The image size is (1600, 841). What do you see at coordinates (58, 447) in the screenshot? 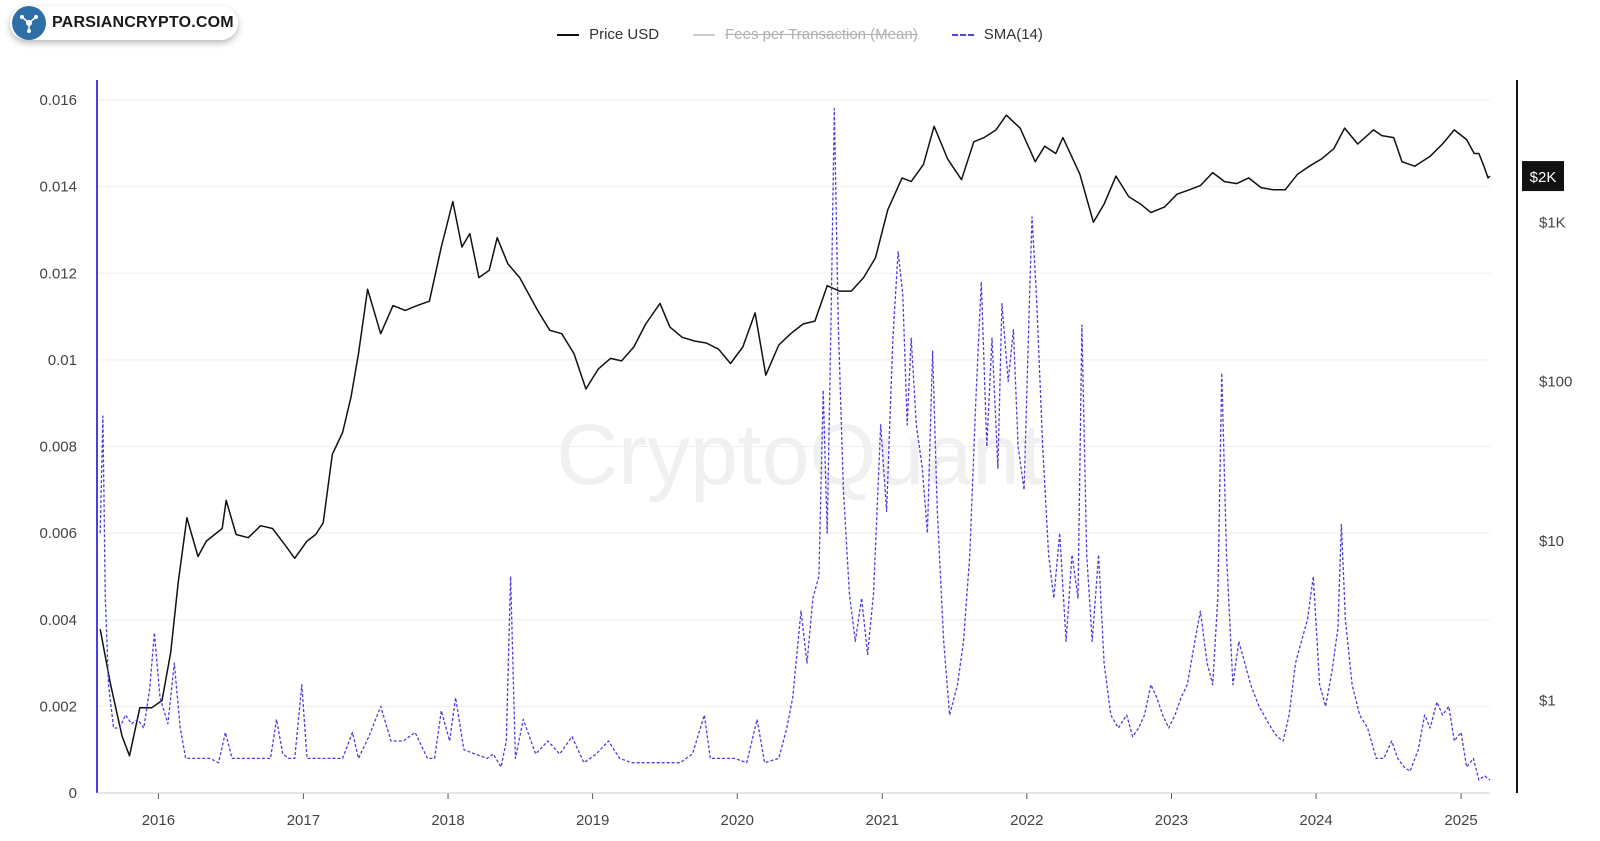
I see `y-left-tick-label: 0.008` at bounding box center [58, 447].